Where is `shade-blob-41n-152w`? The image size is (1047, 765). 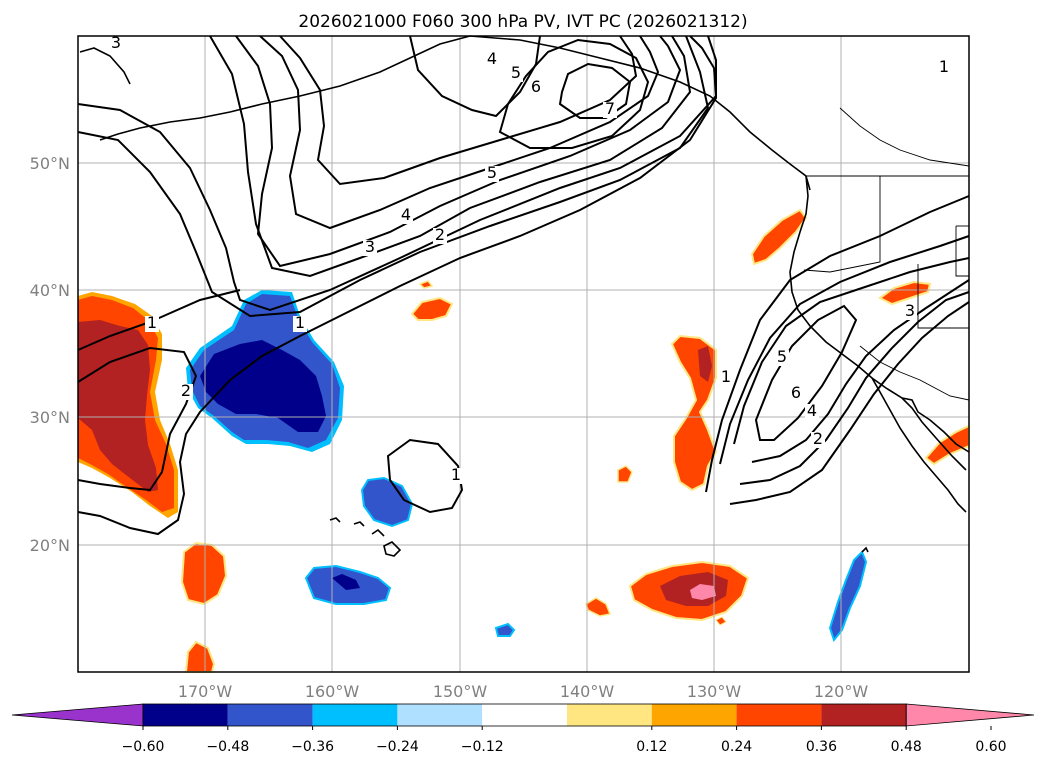
shade-blob-41n-152w is located at coordinates (426, 284).